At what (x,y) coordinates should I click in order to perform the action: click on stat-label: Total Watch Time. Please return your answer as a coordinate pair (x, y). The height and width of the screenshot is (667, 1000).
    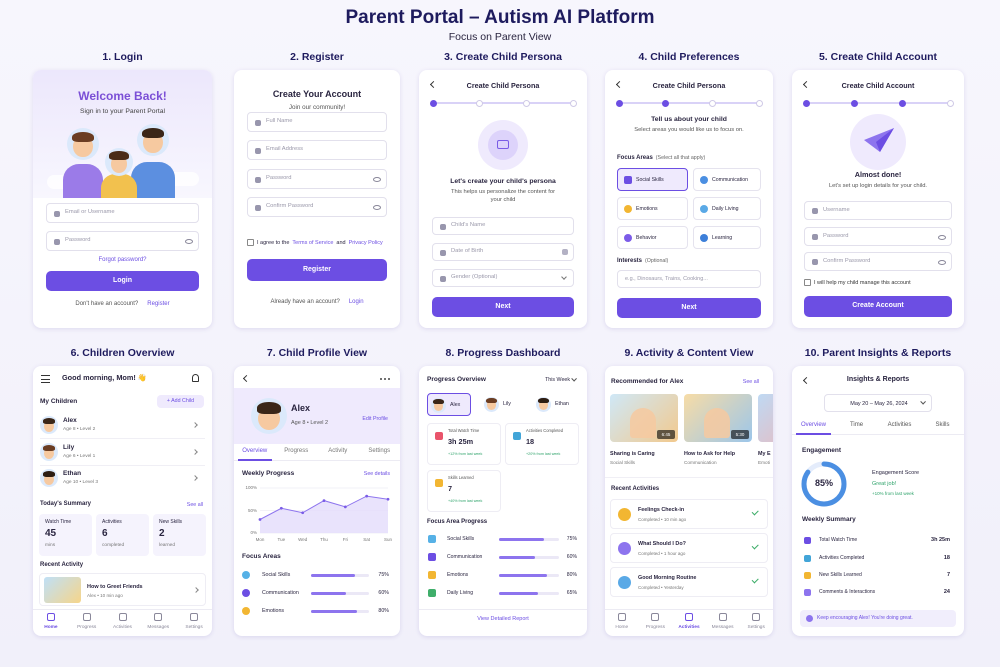
    Looking at the image, I should click on (464, 431).